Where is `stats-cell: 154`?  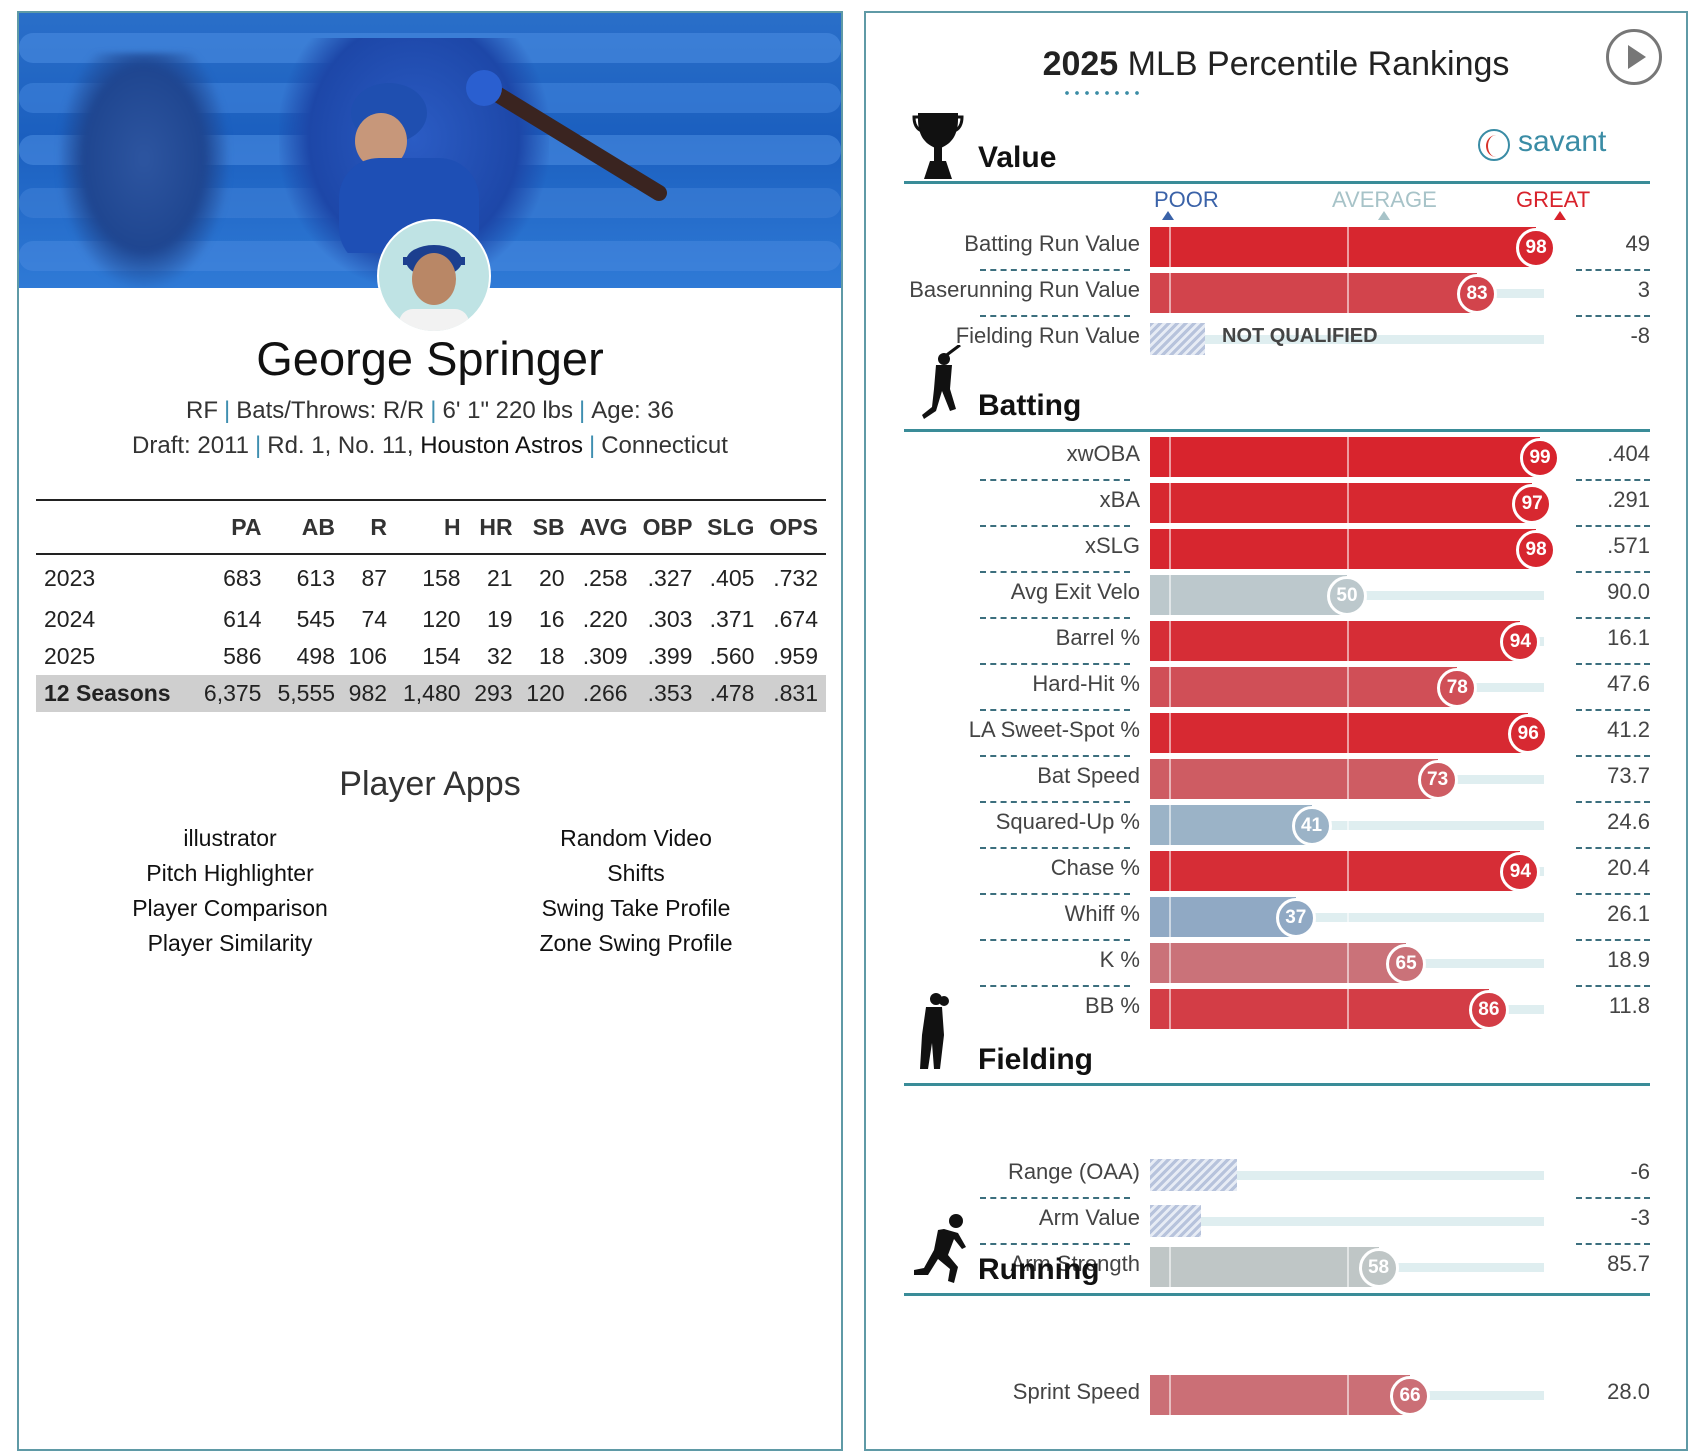
stats-cell: 154 is located at coordinates (441, 656).